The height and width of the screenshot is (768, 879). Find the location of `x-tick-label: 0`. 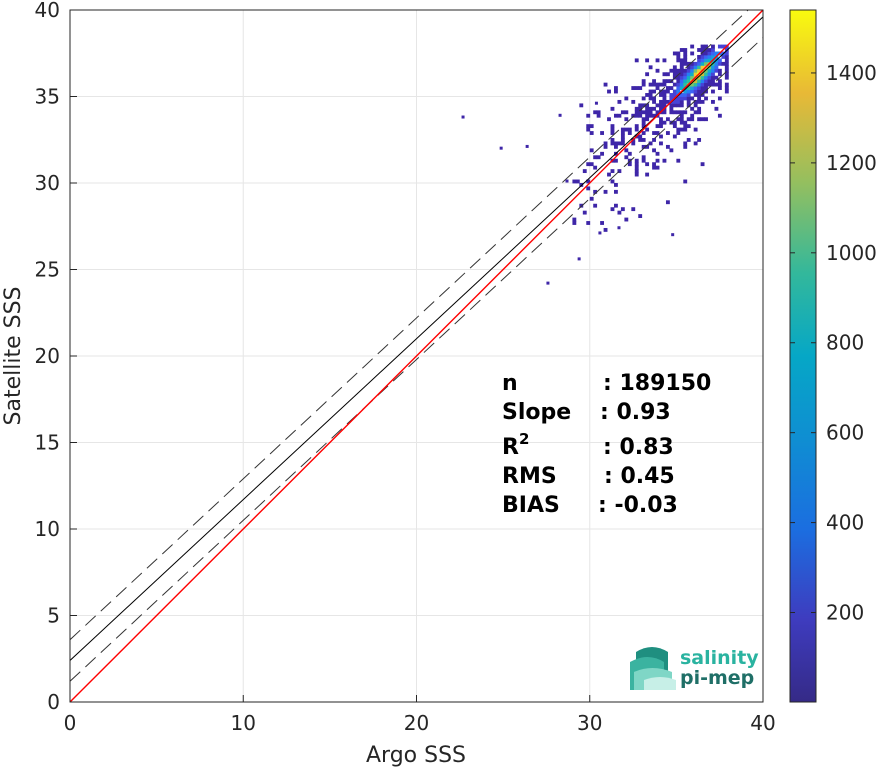

x-tick-label: 0 is located at coordinates (70, 723).